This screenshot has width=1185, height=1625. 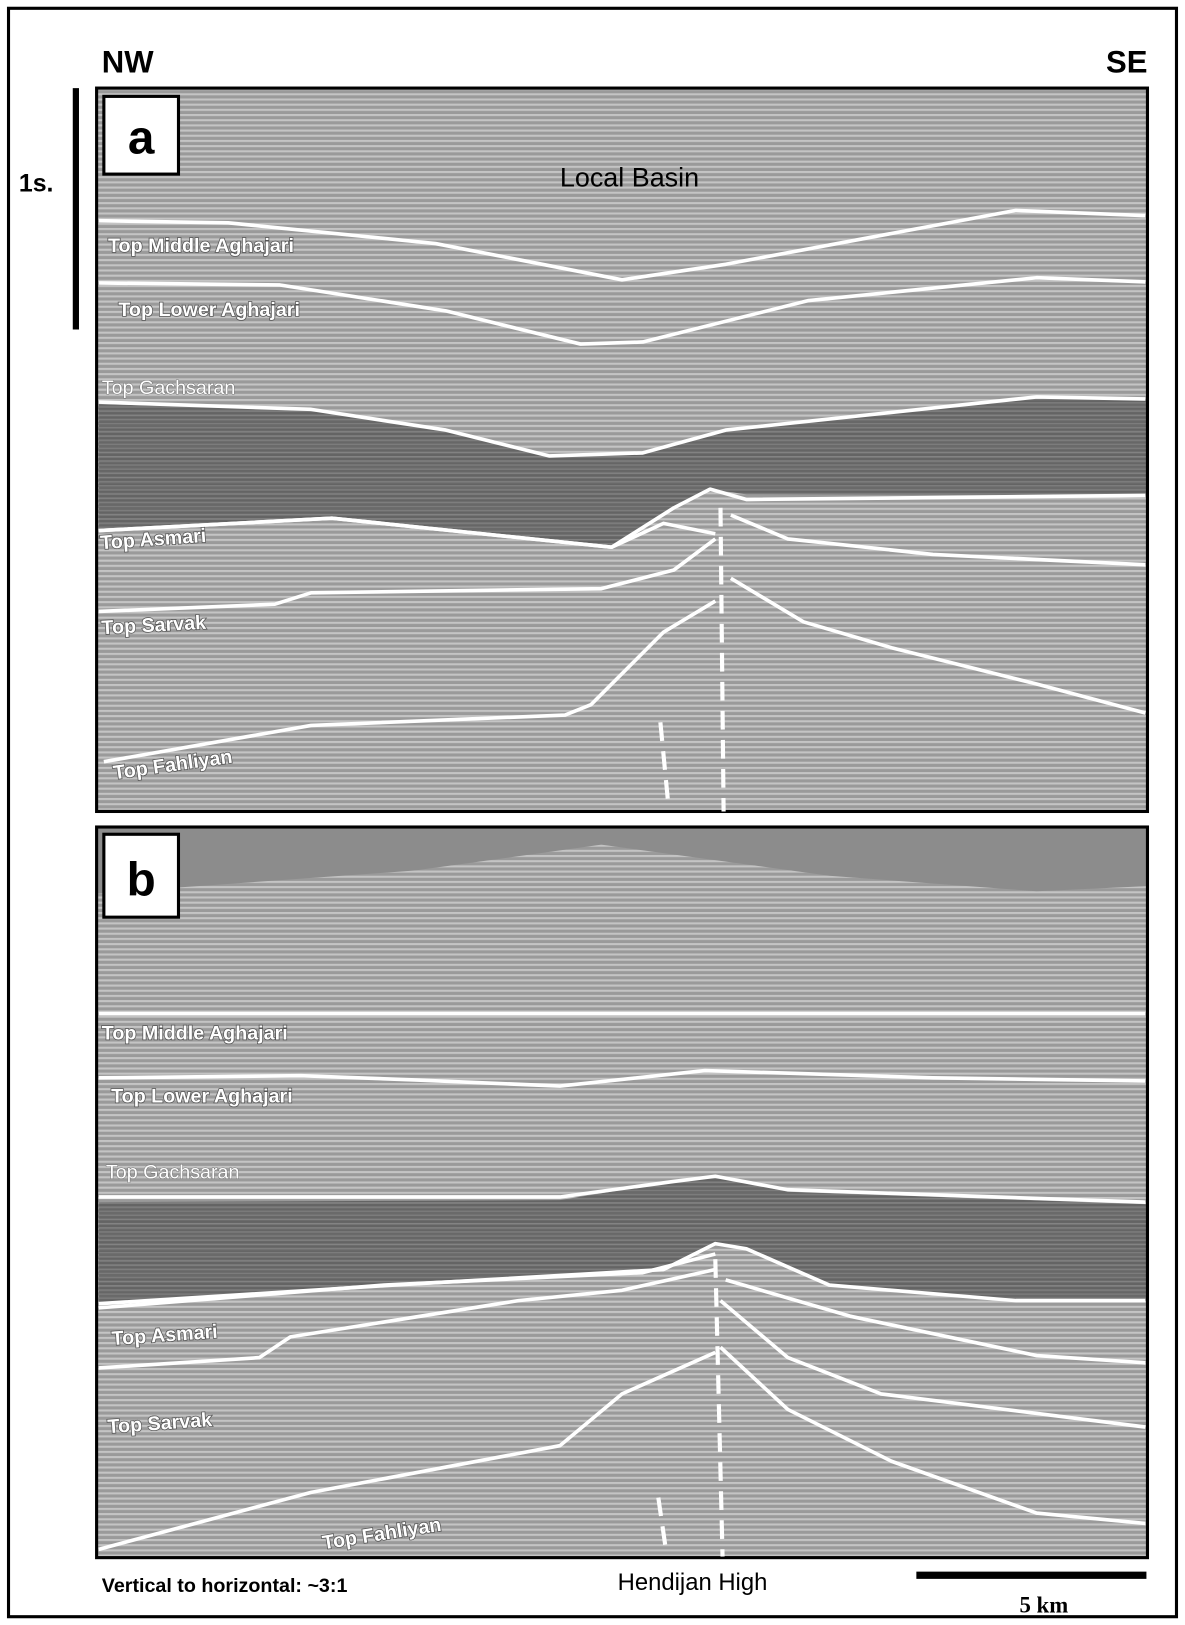 I want to click on scale-label: 5 km, so click(x=1043, y=1605).